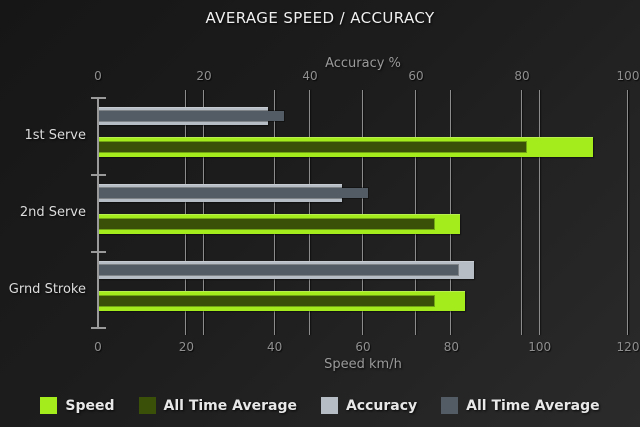 Image resolution: width=640 pixels, height=427 pixels. Describe the element at coordinates (540, 347) in the screenshot. I see `speed-tick-label: 100` at that location.